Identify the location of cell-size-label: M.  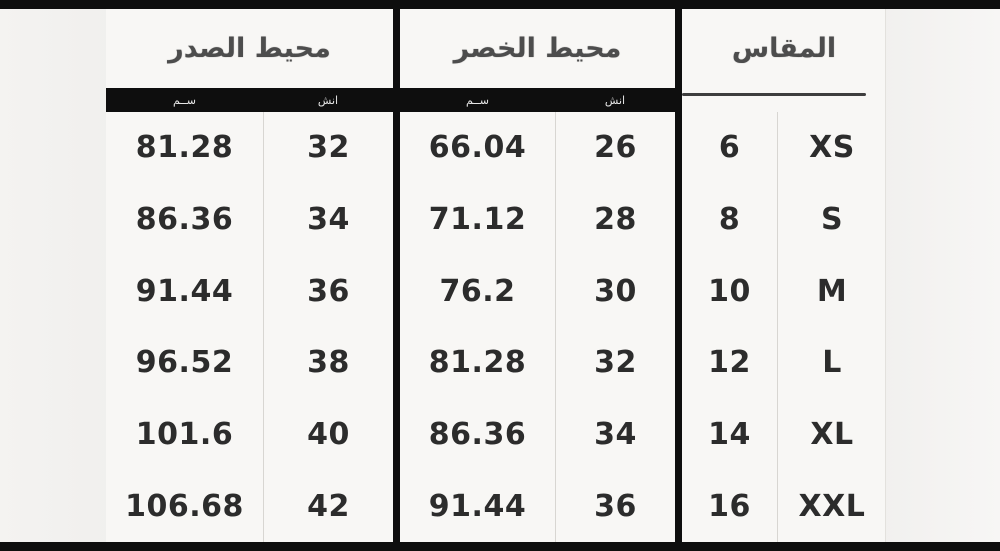
(831, 291).